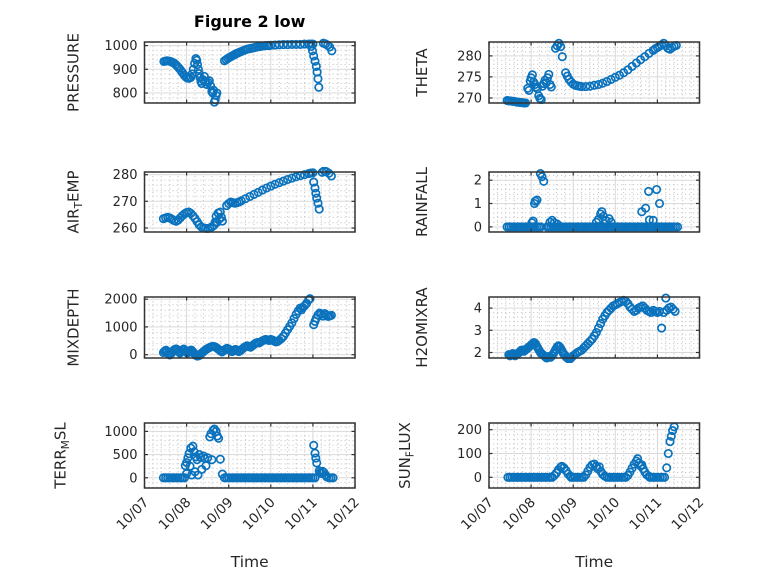 This screenshot has width=778, height=583. I want to click on y-axis-label-SUN_FLUX: SUNFLUX, so click(406, 455).